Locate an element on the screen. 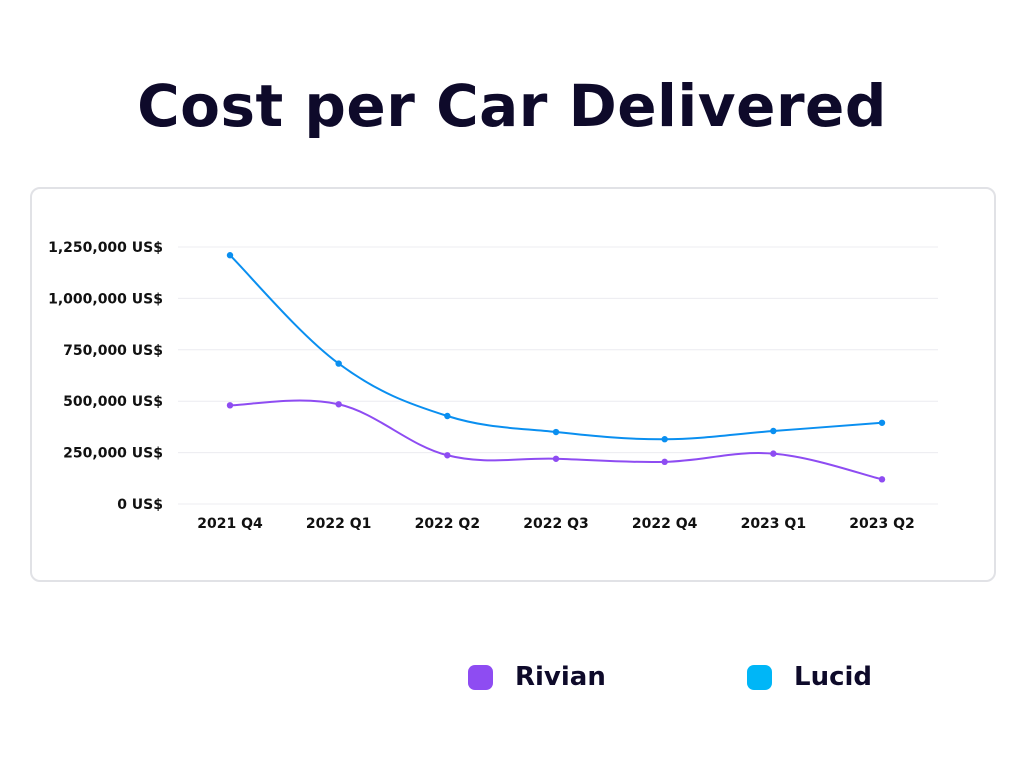  x-tick-label: 2023 Q2 is located at coordinates (881, 524).